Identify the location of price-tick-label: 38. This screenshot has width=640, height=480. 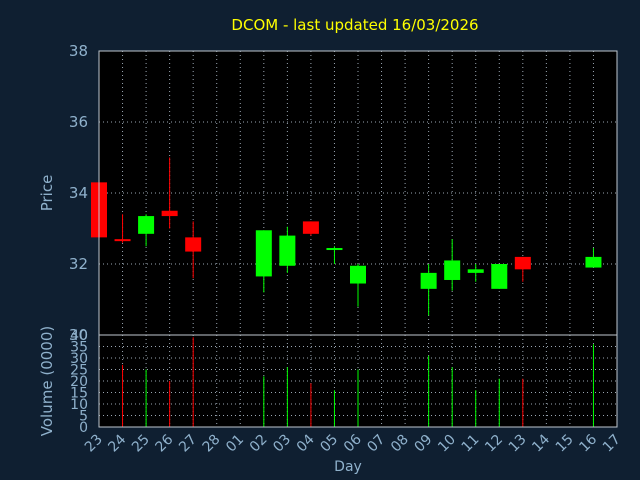
(78, 51).